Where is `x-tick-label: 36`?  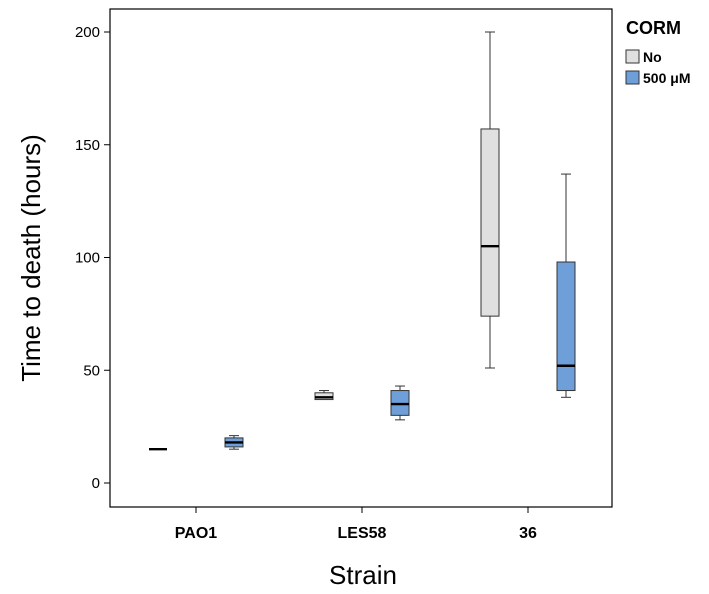 x-tick-label: 36 is located at coordinates (528, 533).